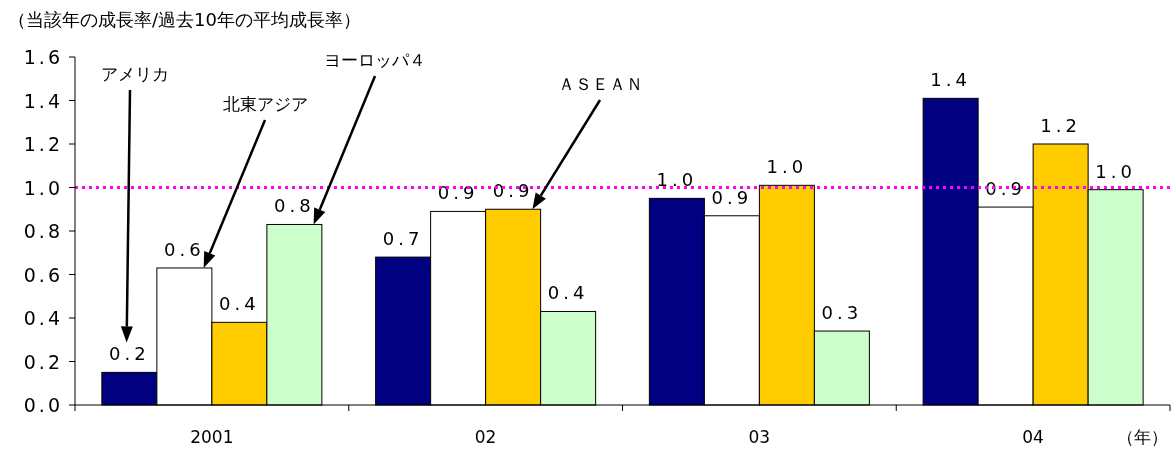 The width and height of the screenshot is (1173, 449). I want to click on x-axis-title: （年）, so click(1142, 437).